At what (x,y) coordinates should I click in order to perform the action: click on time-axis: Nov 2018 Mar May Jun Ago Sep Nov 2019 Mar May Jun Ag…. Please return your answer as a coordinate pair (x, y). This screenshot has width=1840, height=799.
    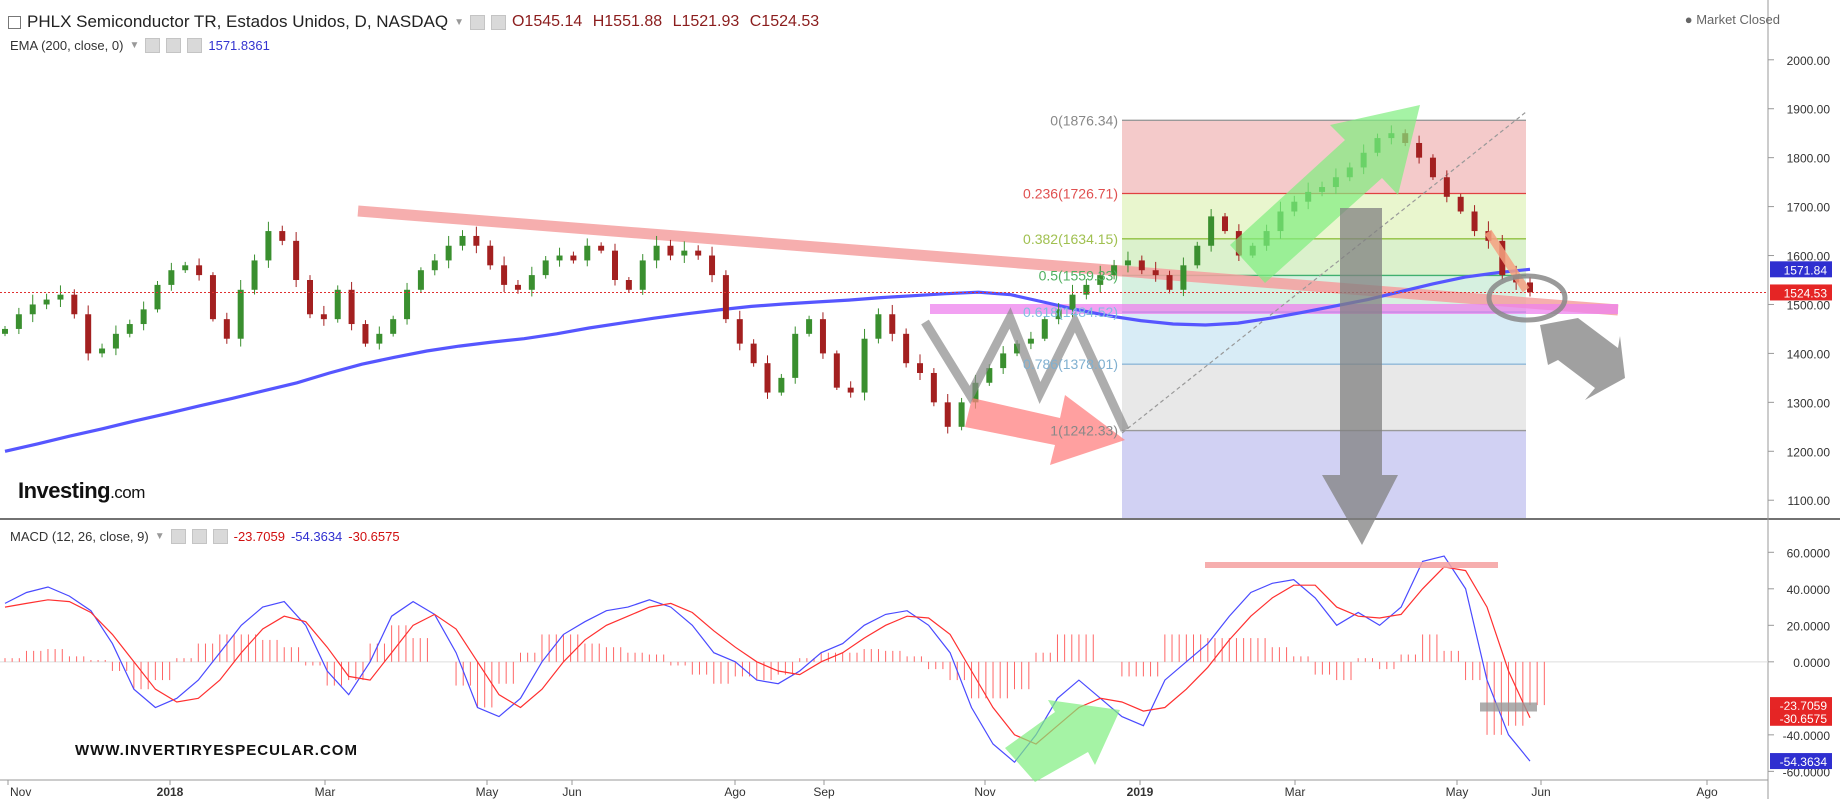
    Looking at the image, I should click on (862, 789).